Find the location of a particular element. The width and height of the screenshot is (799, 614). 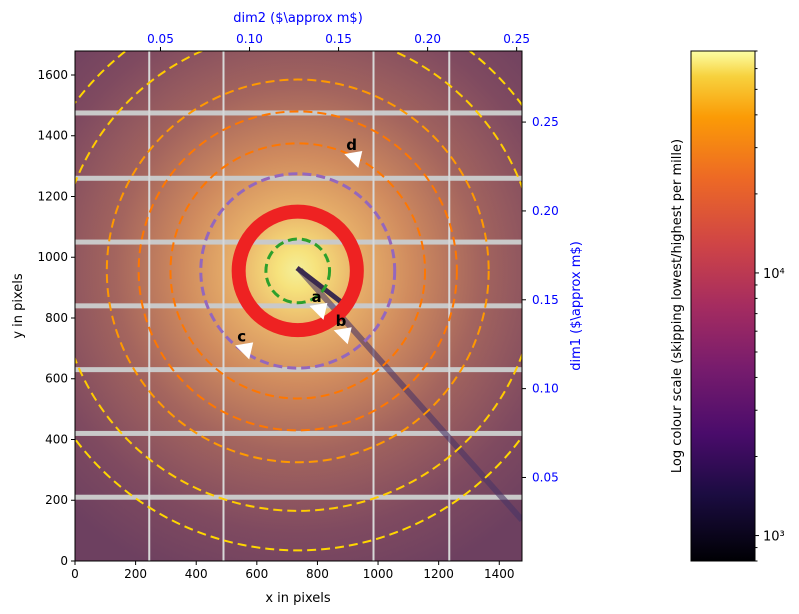

y-tick-label: 1400 is located at coordinates (52, 136).